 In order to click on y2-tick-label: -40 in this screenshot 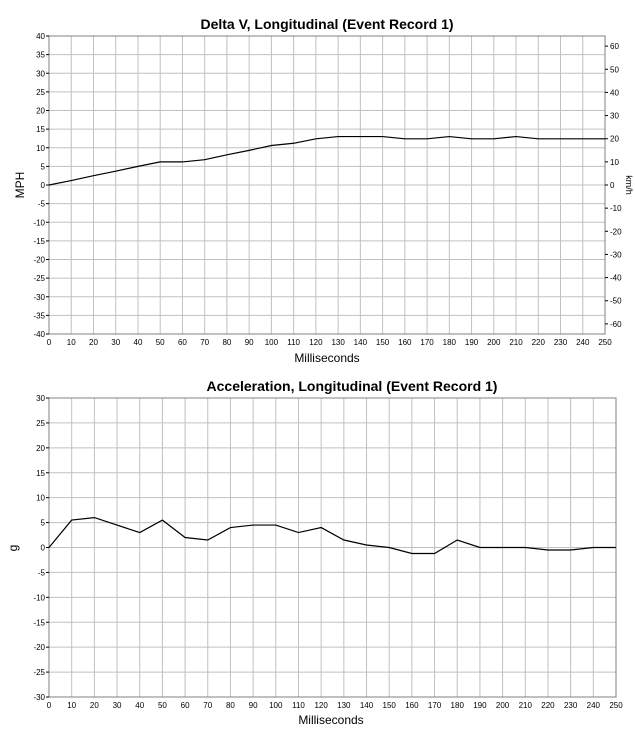, I will do `click(616, 278)`.